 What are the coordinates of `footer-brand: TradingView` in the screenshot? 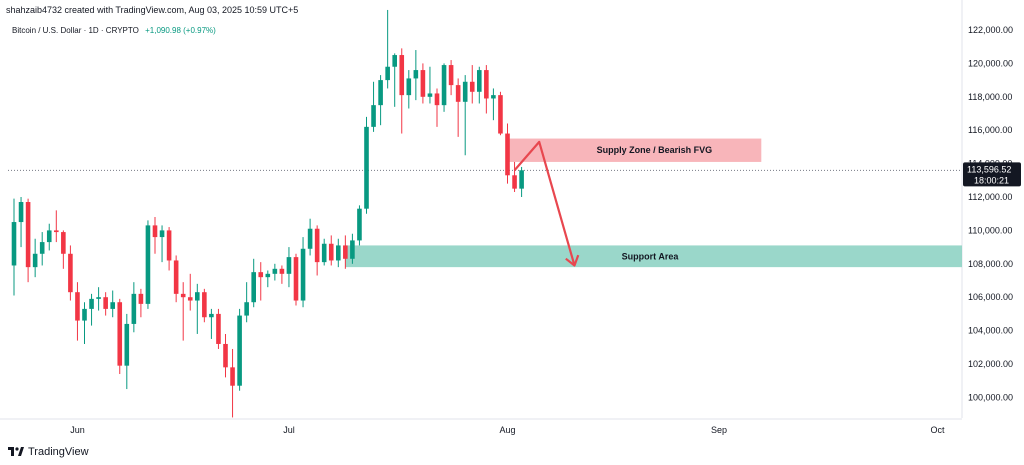 It's located at (48, 452).